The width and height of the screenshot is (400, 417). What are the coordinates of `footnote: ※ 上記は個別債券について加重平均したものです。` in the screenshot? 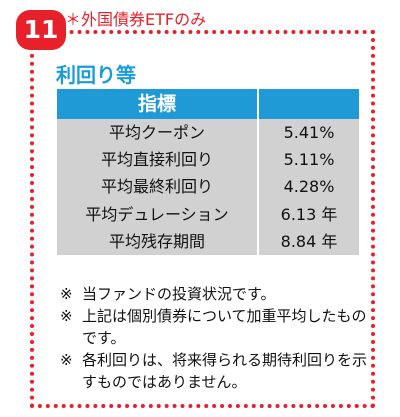 It's located at (216, 327).